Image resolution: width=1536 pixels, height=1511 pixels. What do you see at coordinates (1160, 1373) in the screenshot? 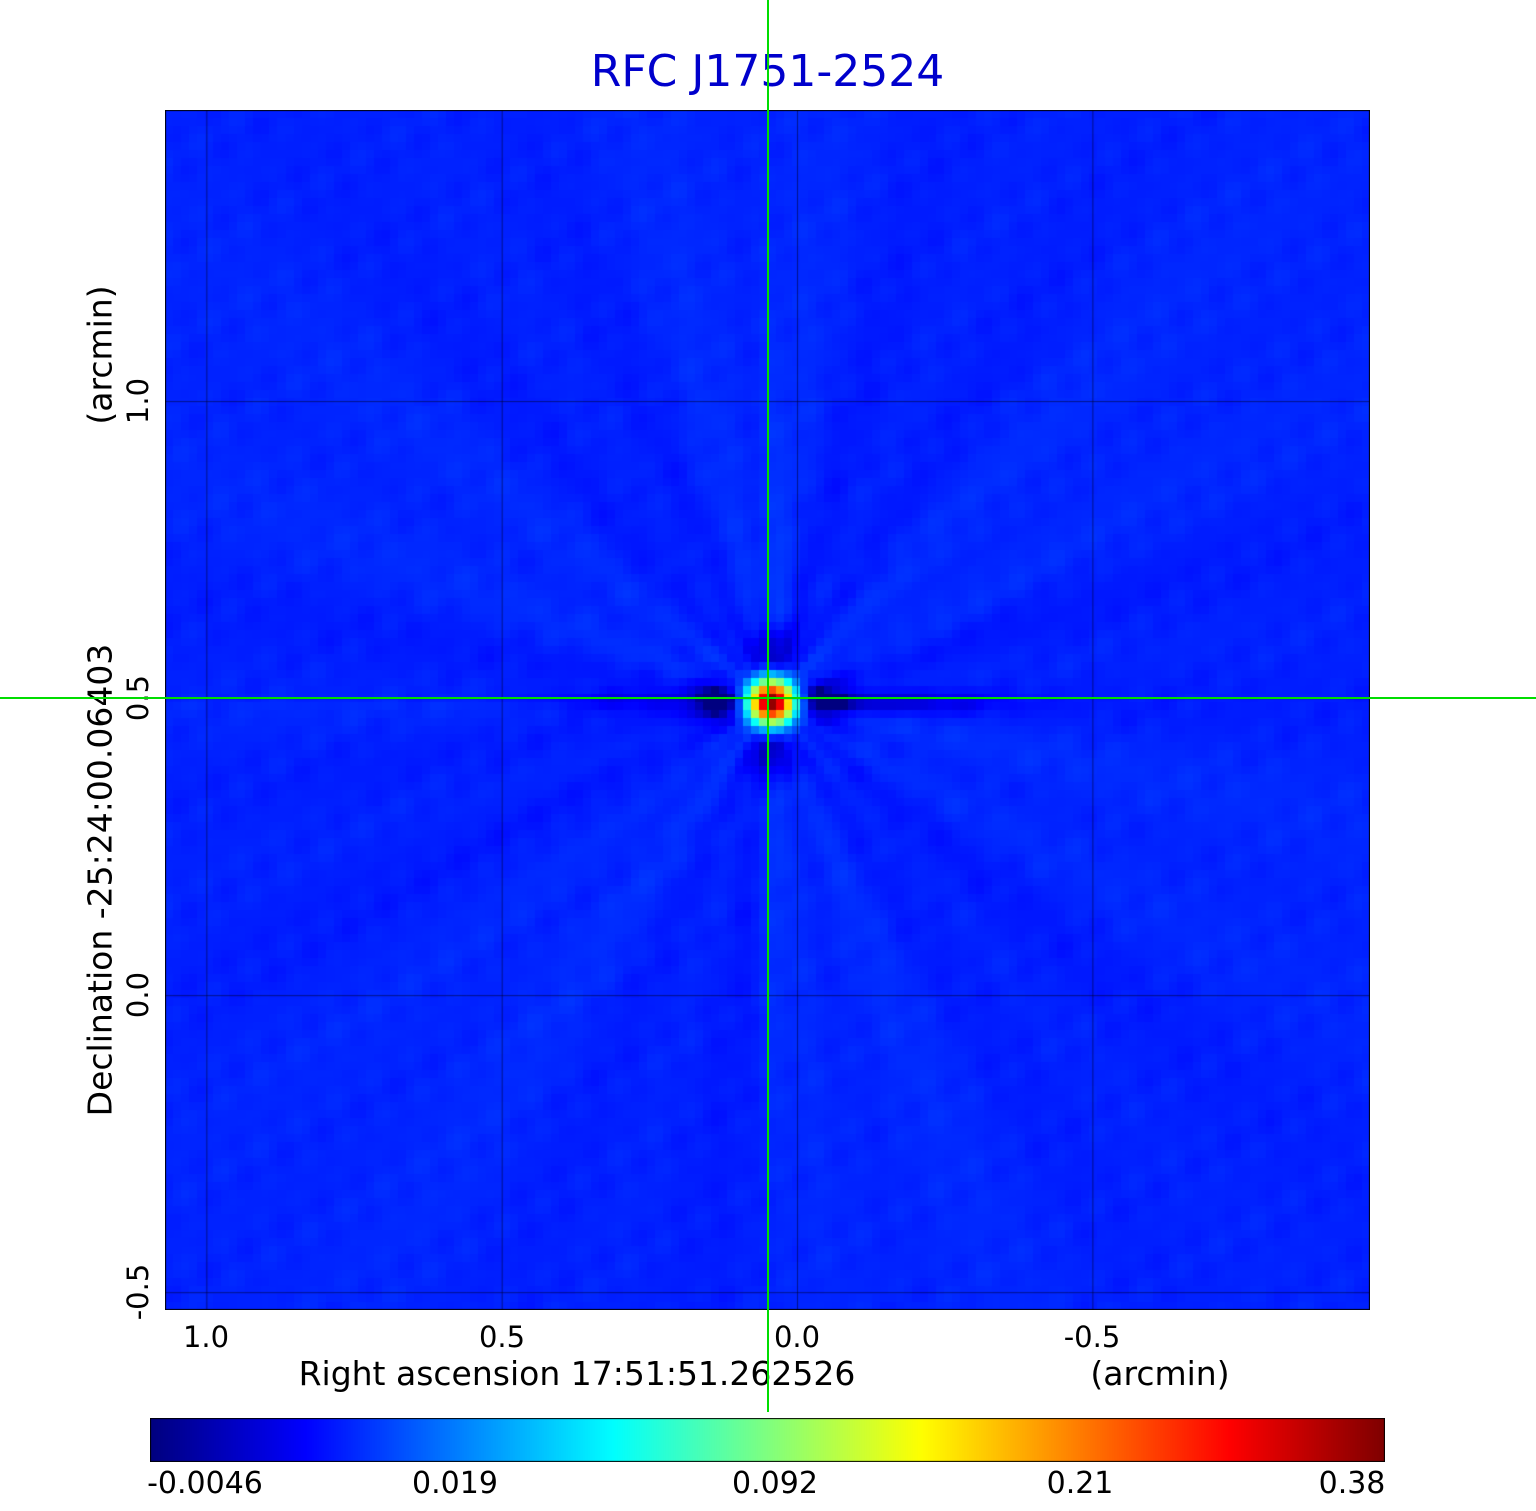
I see `x-axis-unit: (arcmin)` at bounding box center [1160, 1373].